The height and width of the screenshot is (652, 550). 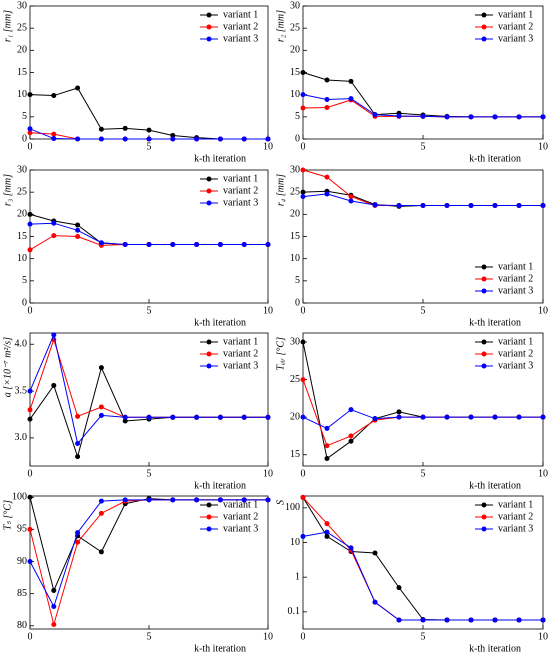 I want to click on y-axis-label: Tₛ [°C], so click(x=7, y=515).